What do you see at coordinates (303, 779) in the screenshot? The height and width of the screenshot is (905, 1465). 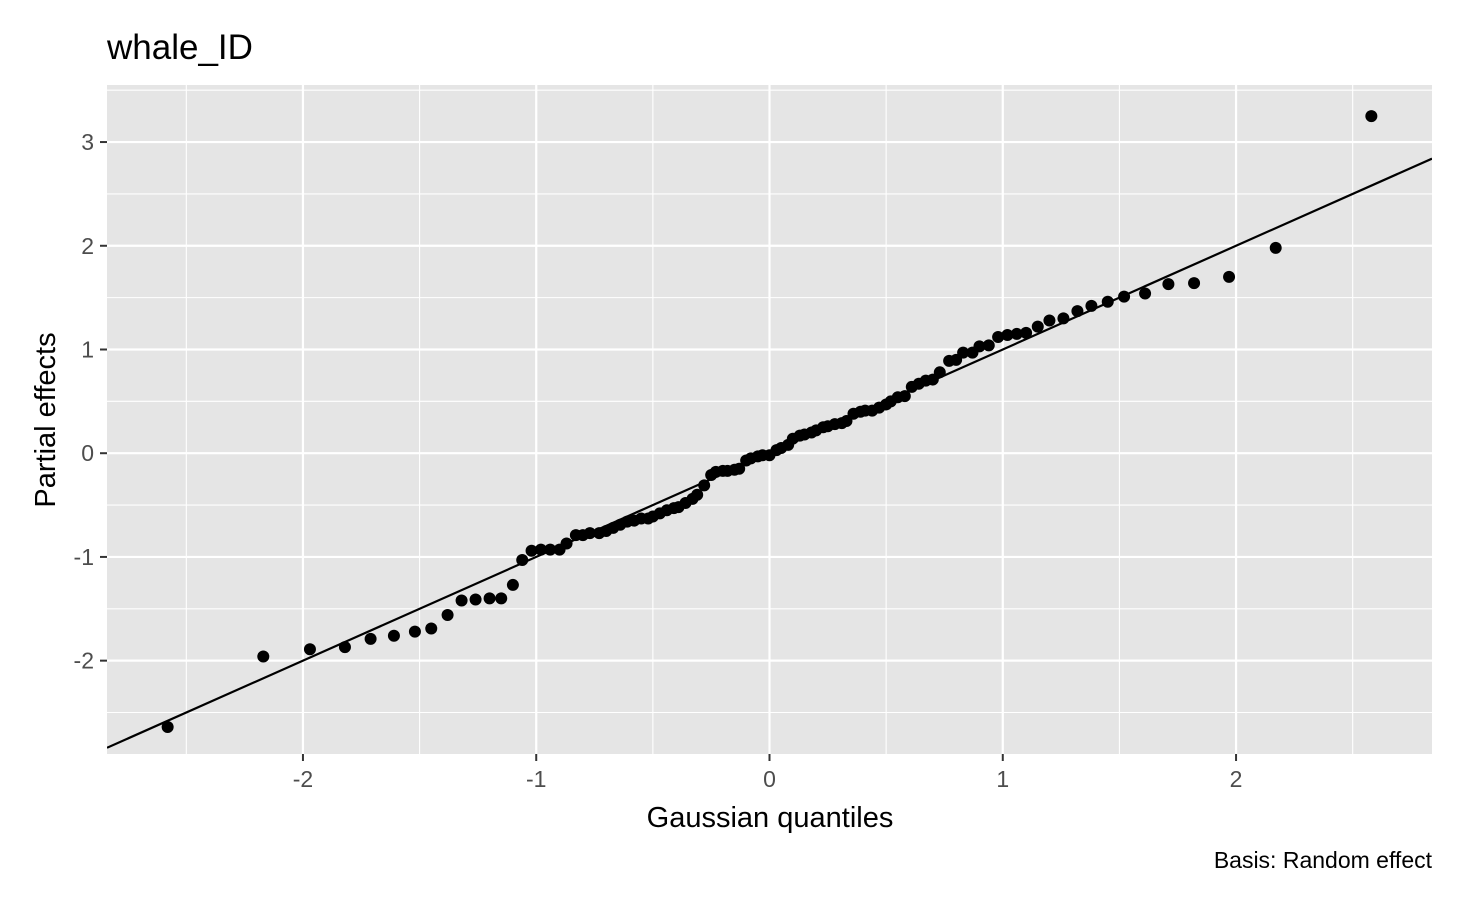 I see `x-tick-label: -2` at bounding box center [303, 779].